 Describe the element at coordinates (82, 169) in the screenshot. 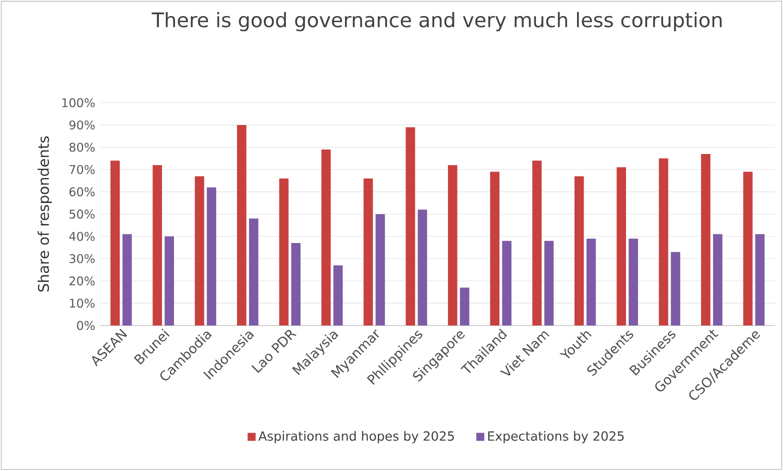

I see `y-tick-label: 70%` at that location.